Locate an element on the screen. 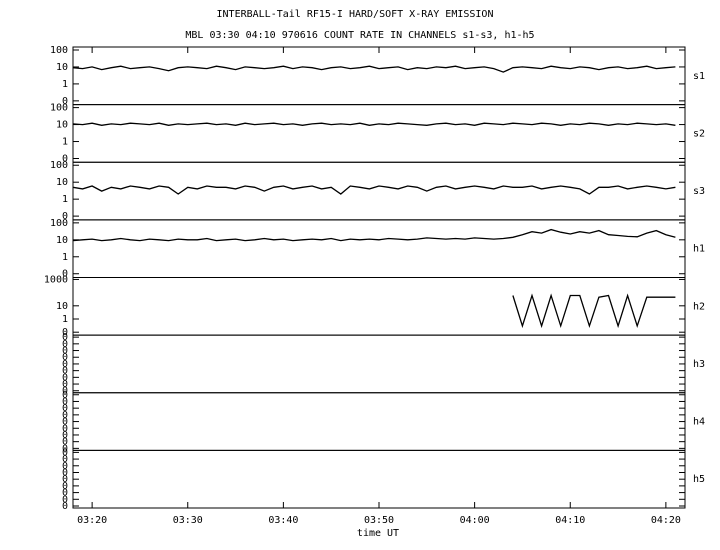  x-tick-label: 03:50 is located at coordinates (379, 520).